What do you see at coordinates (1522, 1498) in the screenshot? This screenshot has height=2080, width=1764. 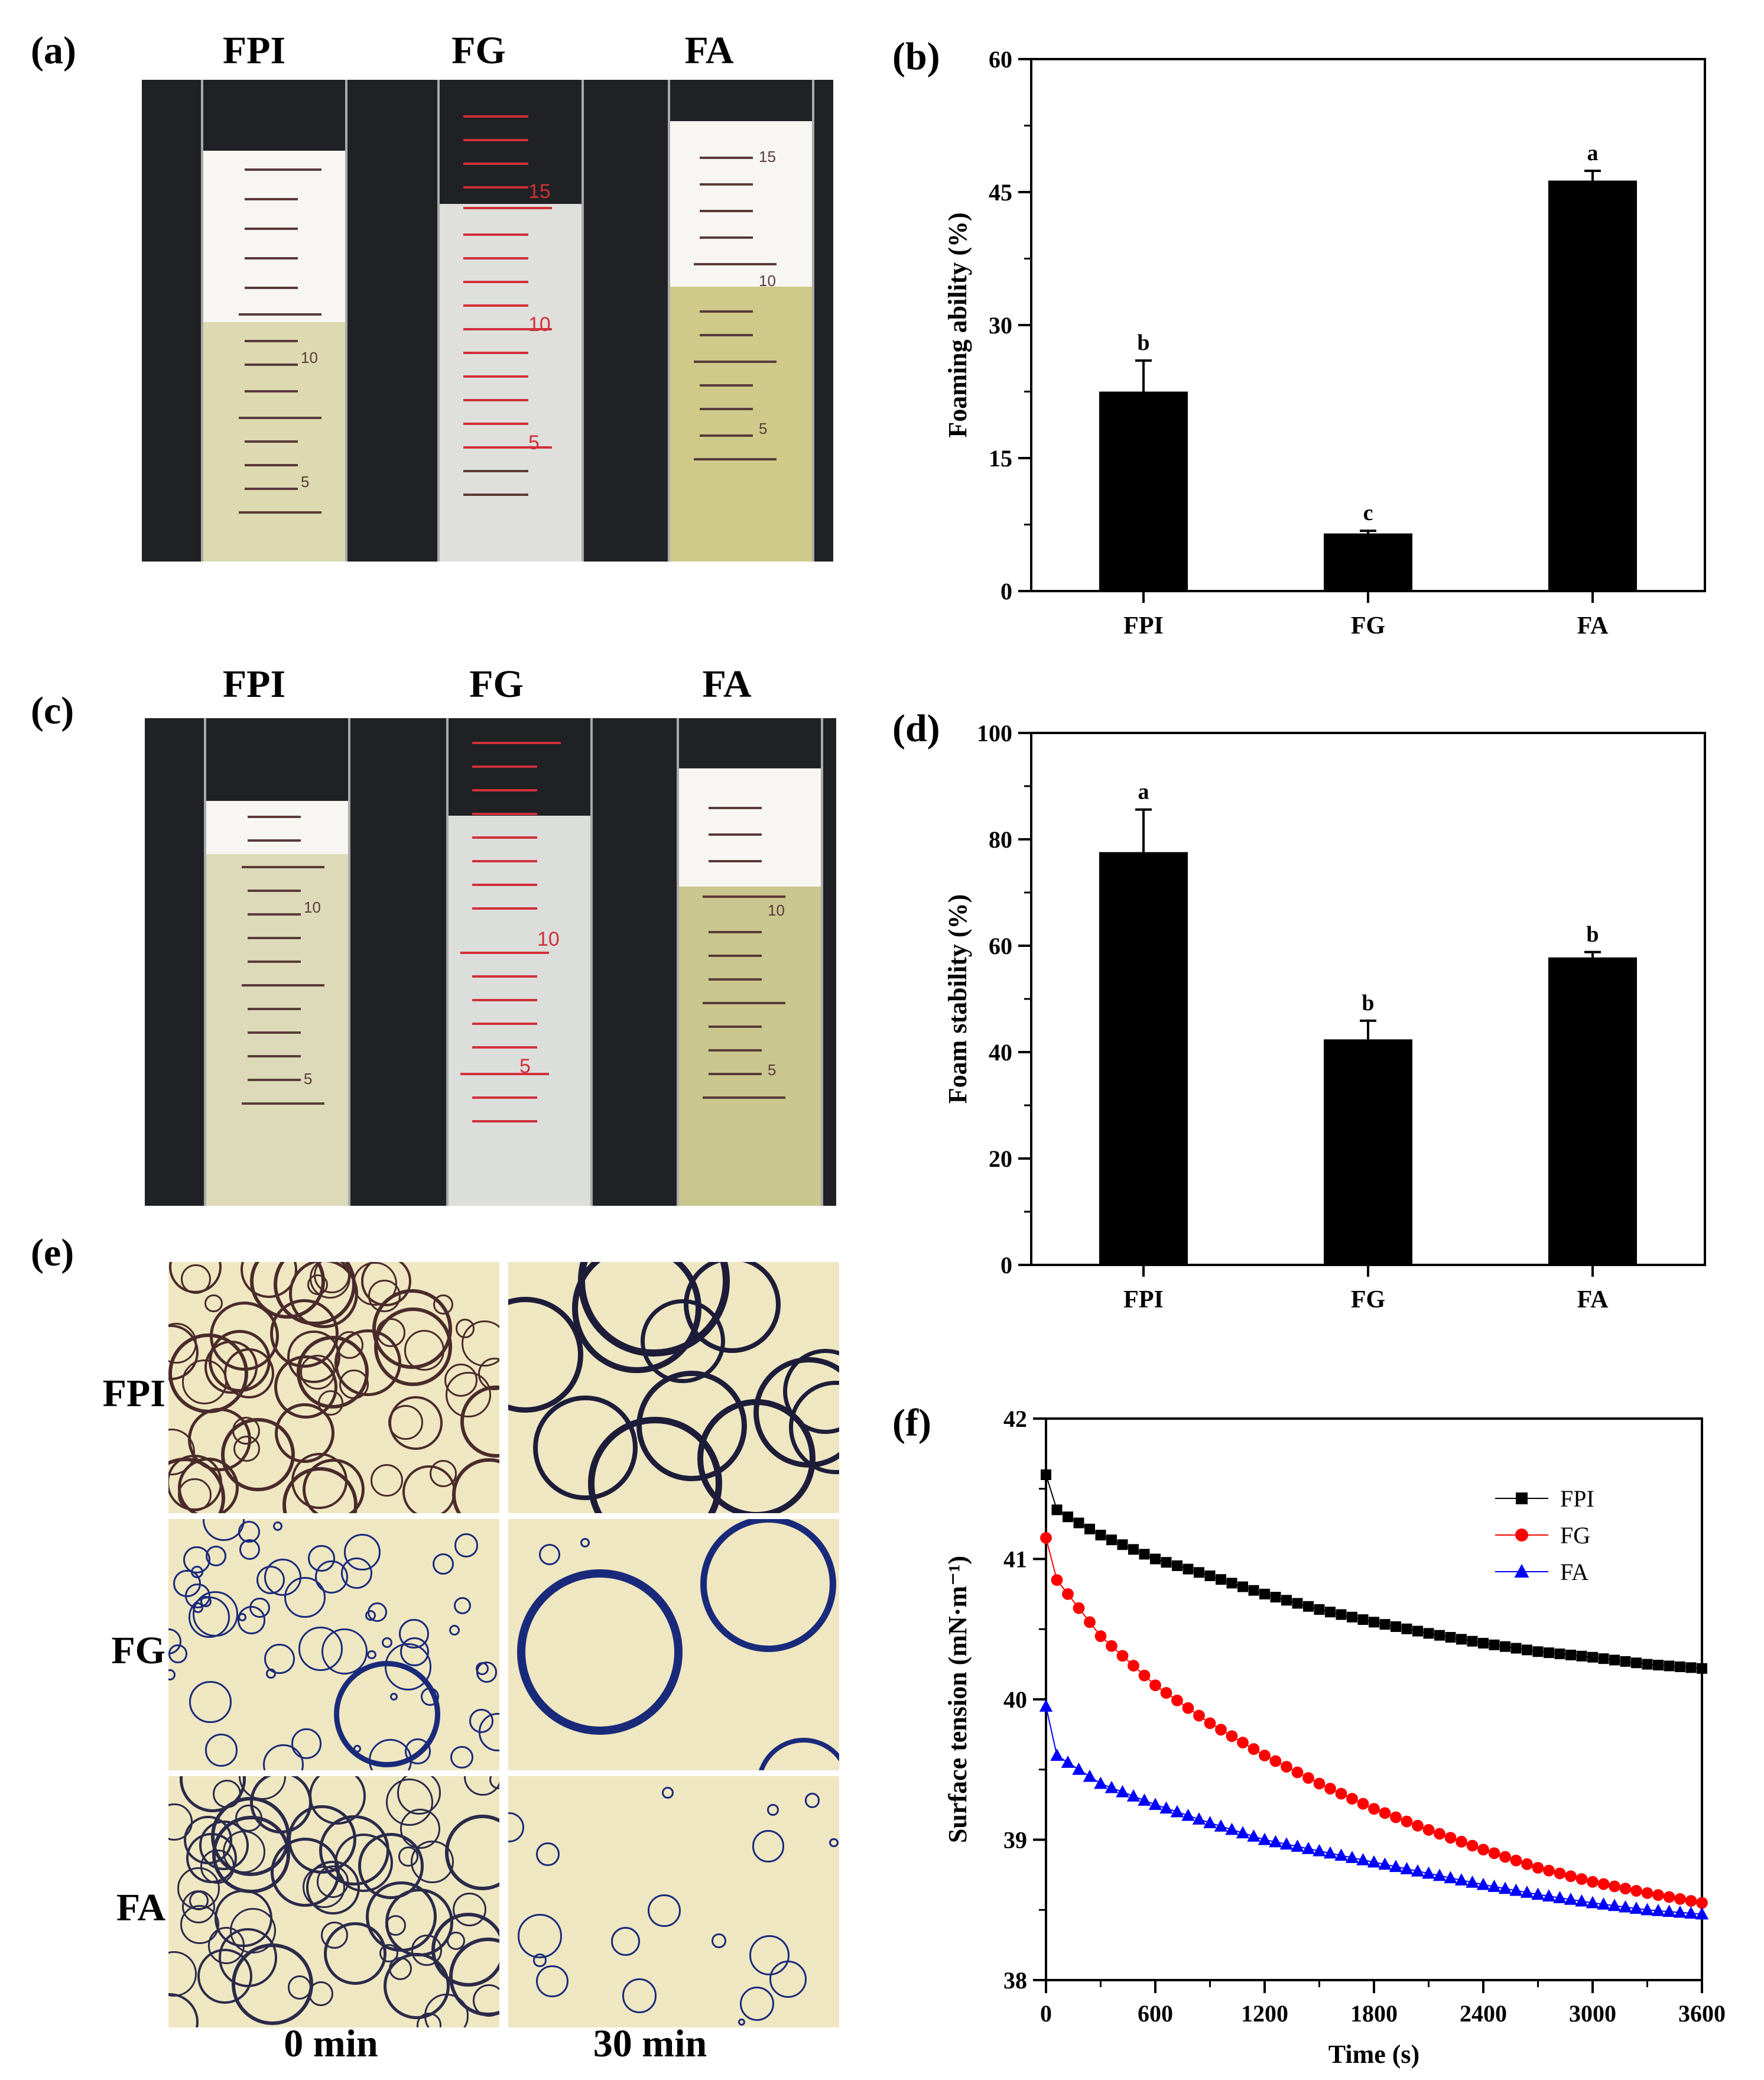 I see `legend-marker-fpi` at bounding box center [1522, 1498].